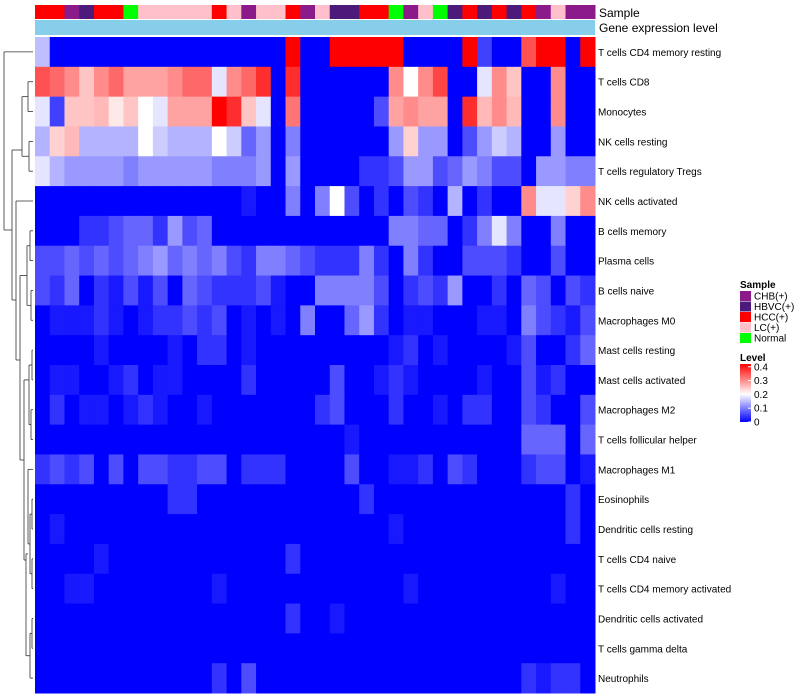 This screenshot has width=800, height=700. Describe the element at coordinates (658, 28) in the screenshot. I see `gene-expression-track-label: Gene expression level` at that location.